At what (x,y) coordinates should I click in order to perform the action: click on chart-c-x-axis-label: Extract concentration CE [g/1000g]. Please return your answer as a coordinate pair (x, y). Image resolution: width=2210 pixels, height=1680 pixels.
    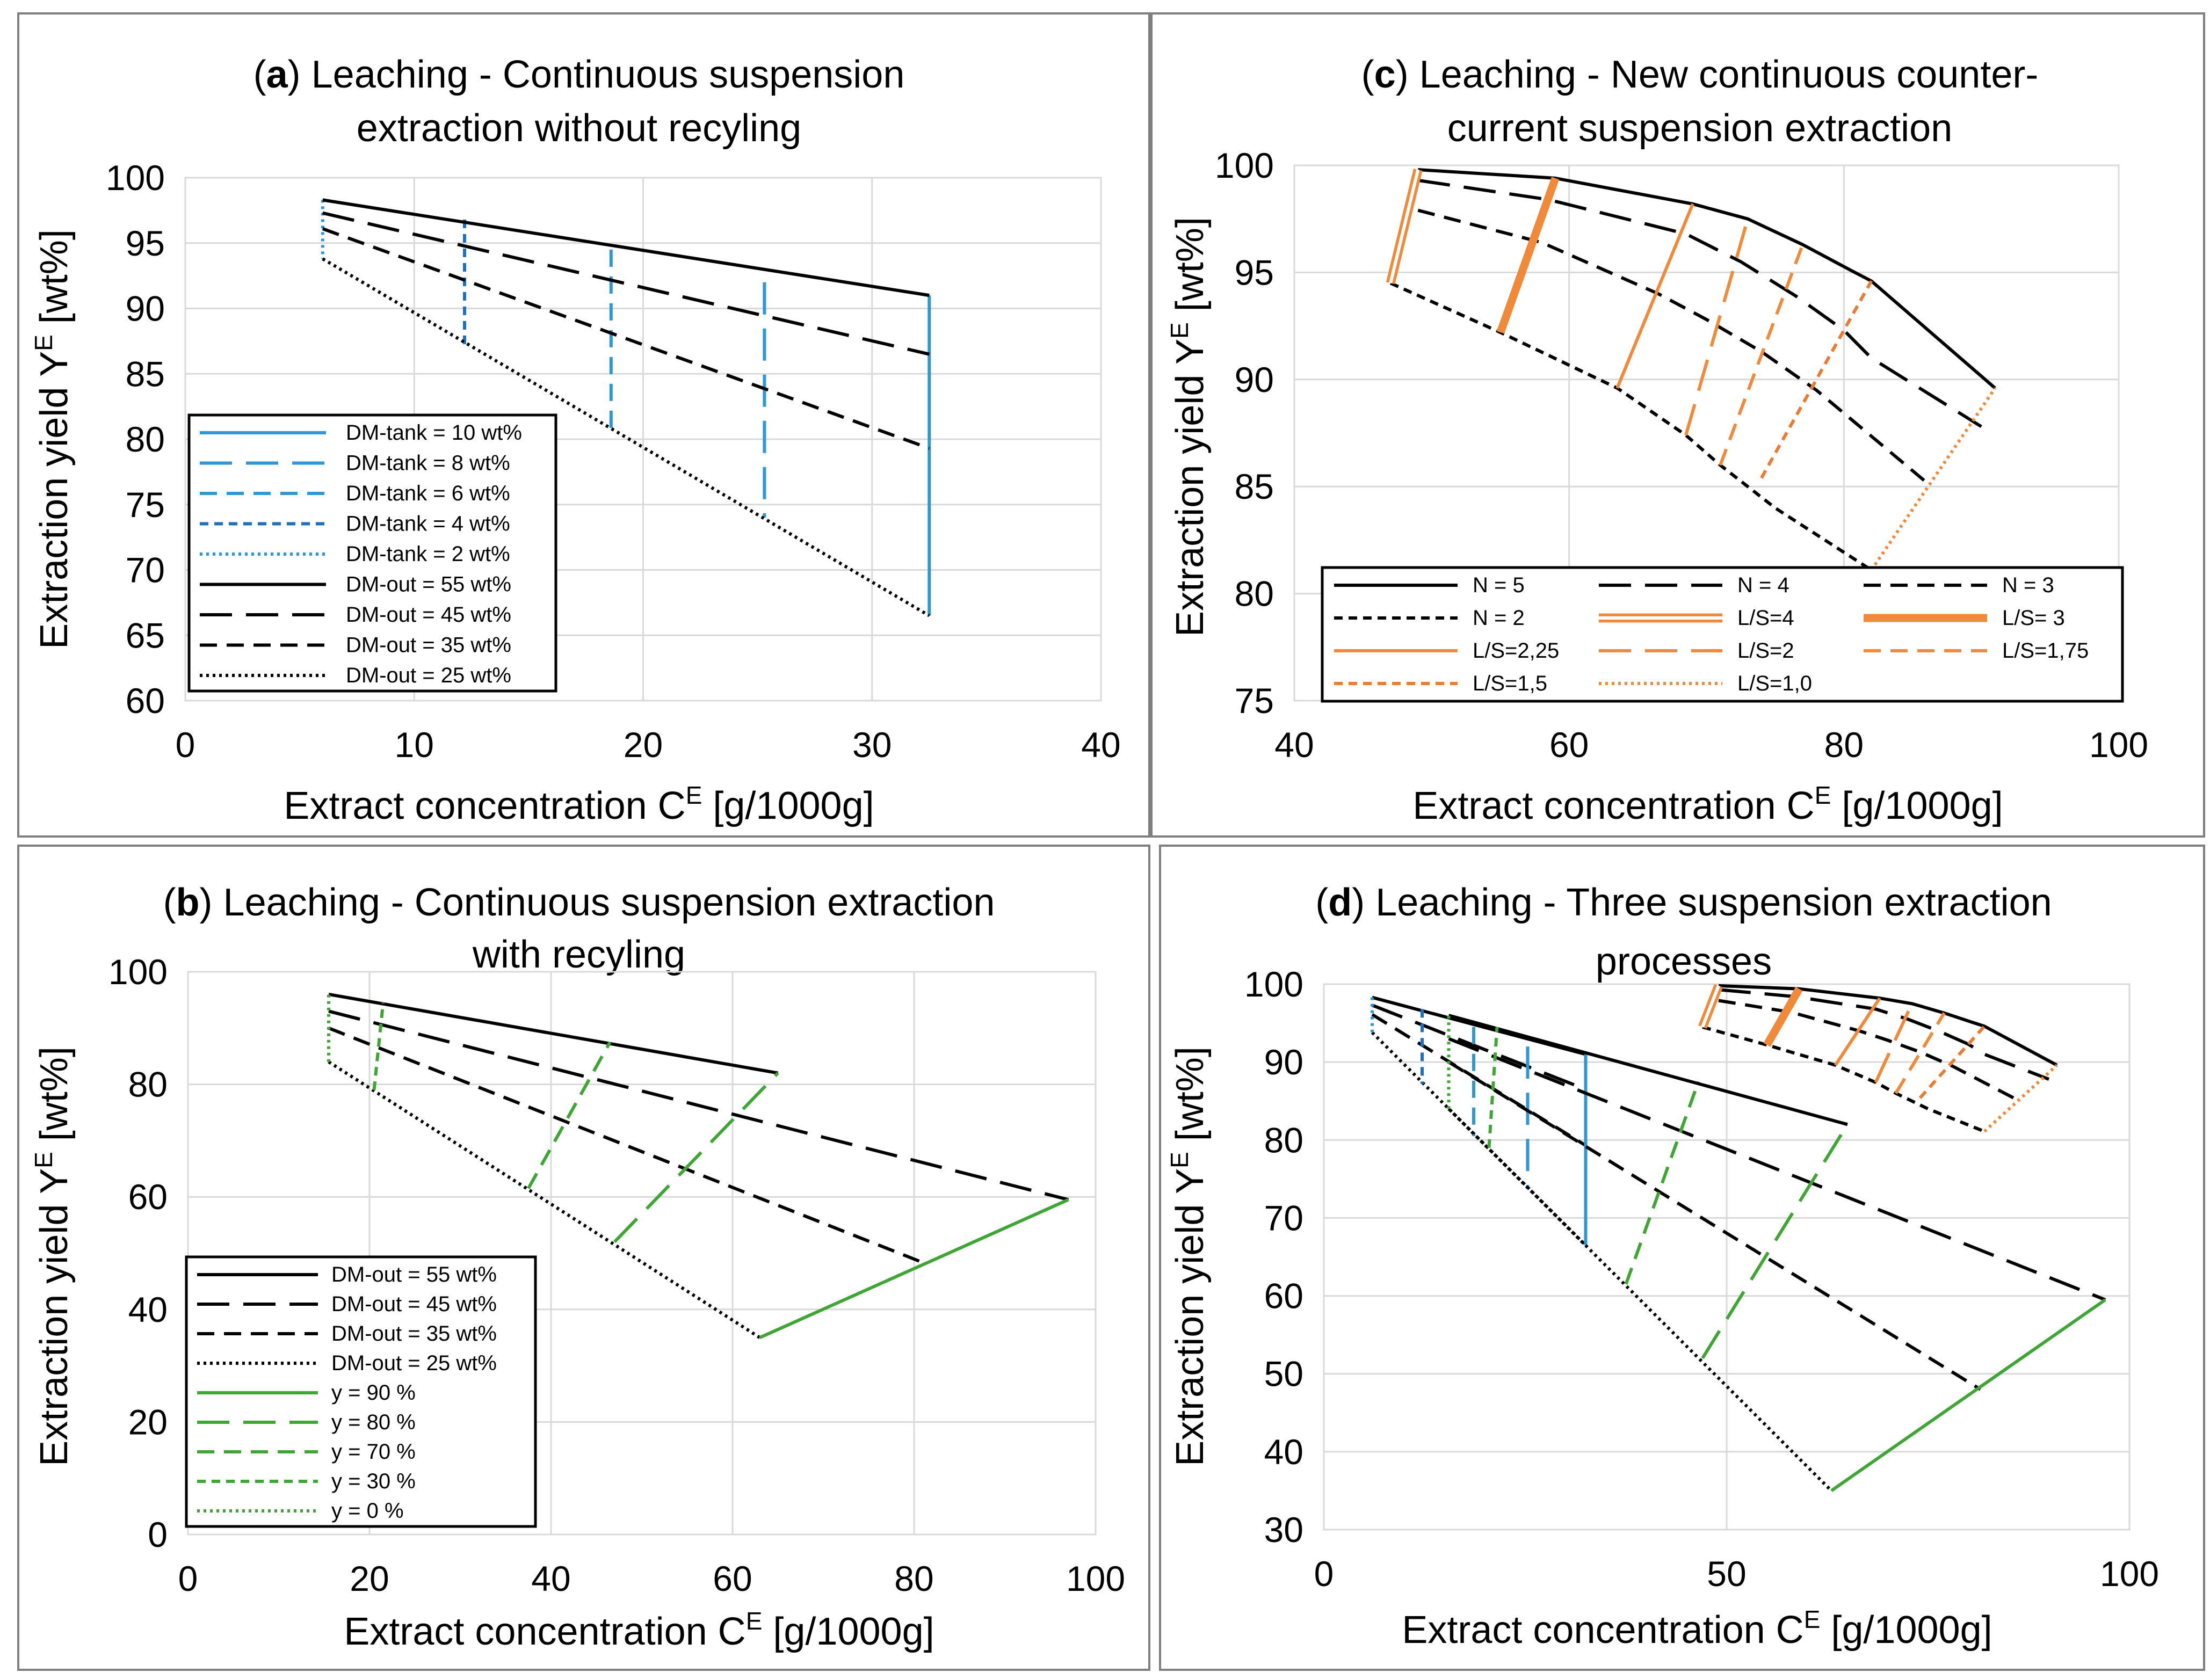
    Looking at the image, I should click on (1707, 804).